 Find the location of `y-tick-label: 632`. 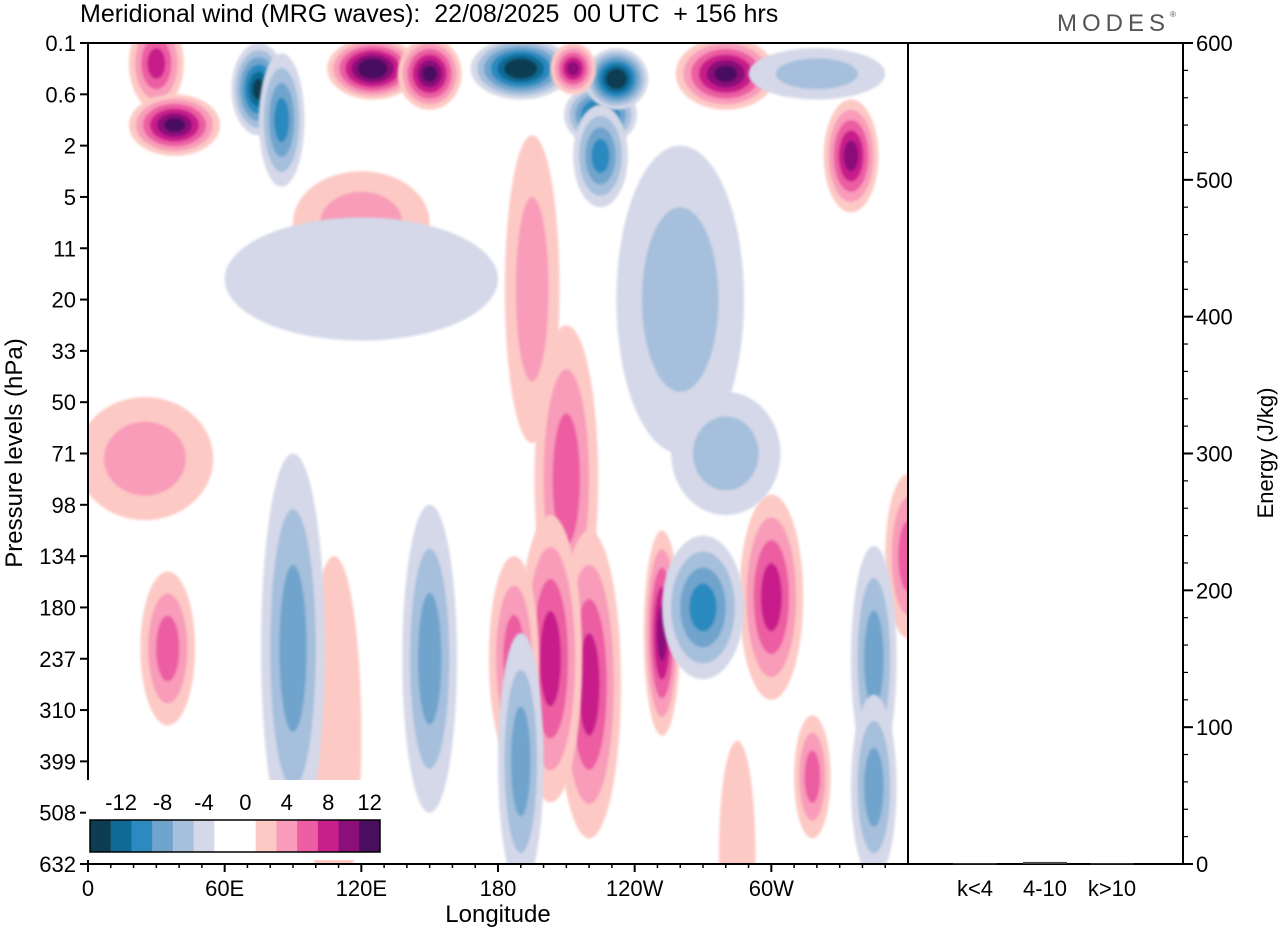

y-tick-label: 632 is located at coordinates (57, 864).